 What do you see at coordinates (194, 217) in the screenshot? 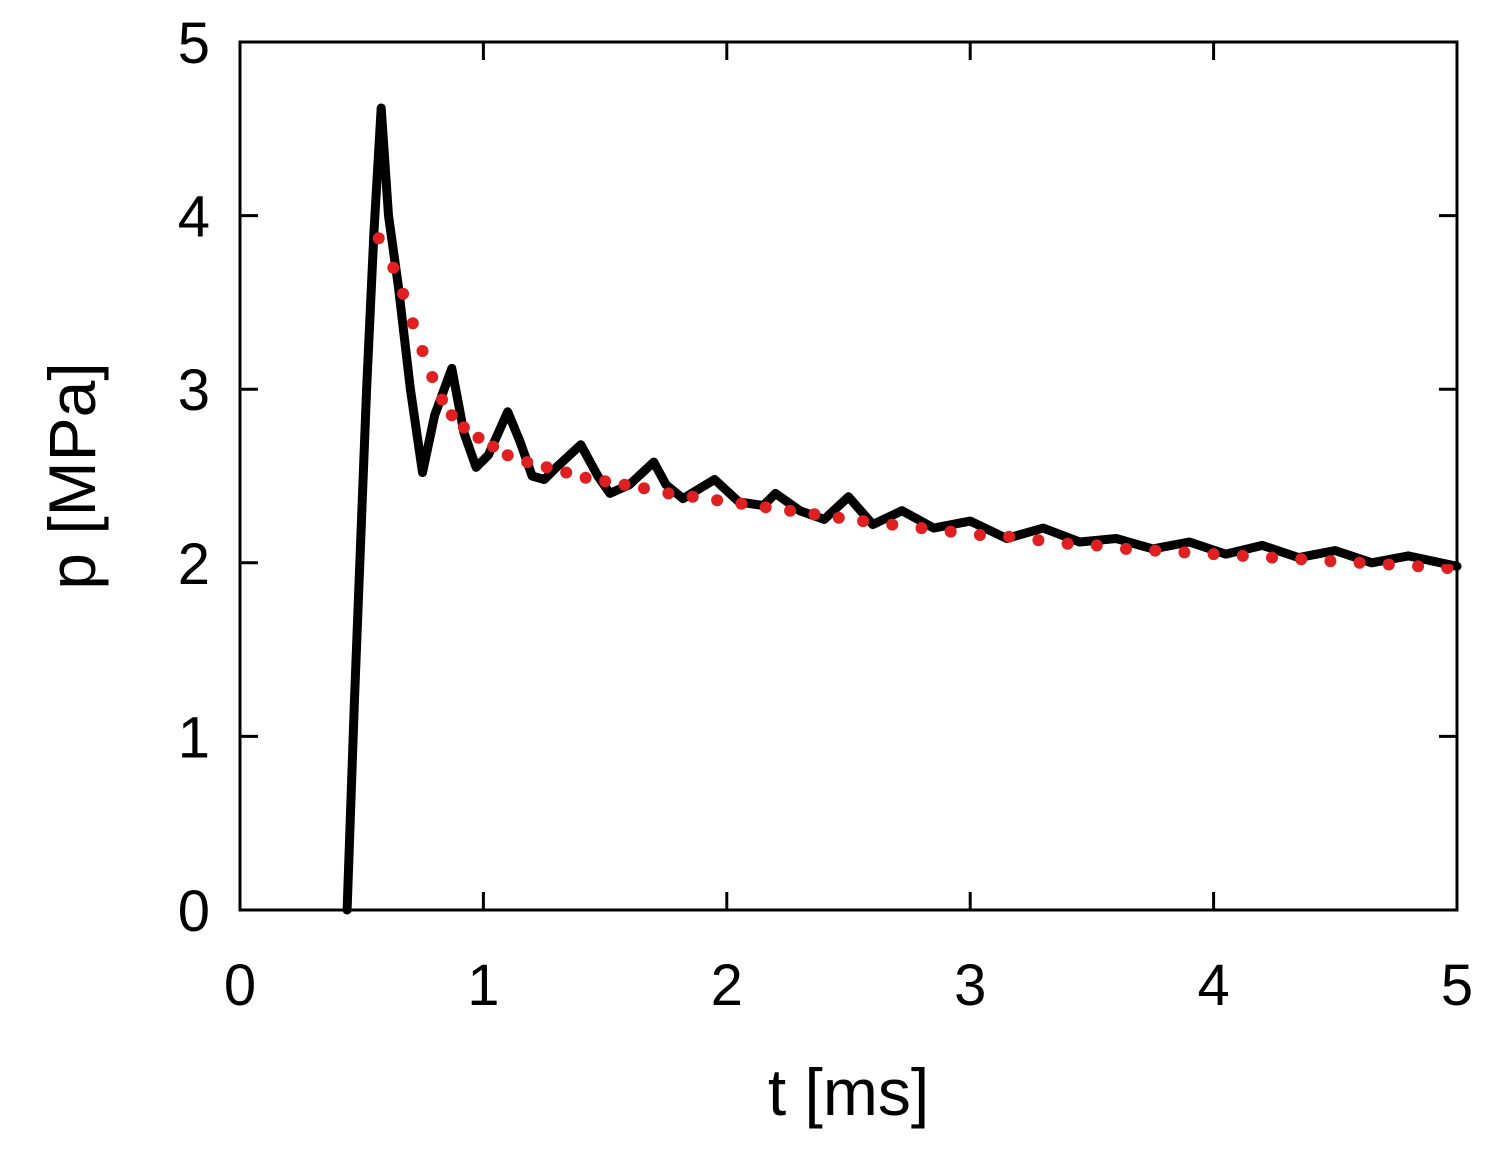
I see `y-tick-label: 4` at bounding box center [194, 217].